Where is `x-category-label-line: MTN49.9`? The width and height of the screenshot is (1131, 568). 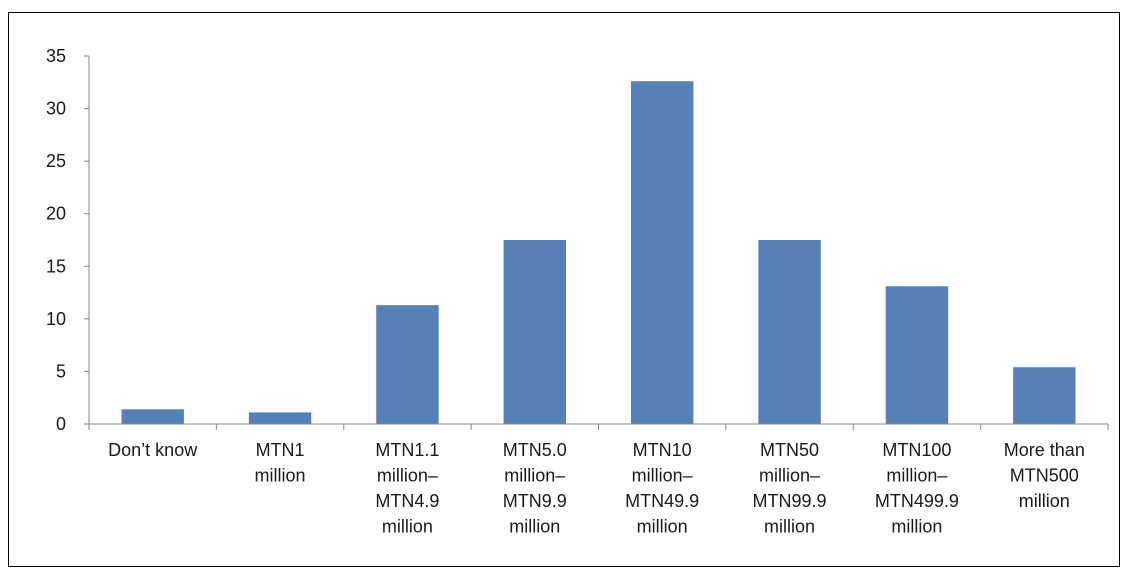 x-category-label-line: MTN49.9 is located at coordinates (662, 501).